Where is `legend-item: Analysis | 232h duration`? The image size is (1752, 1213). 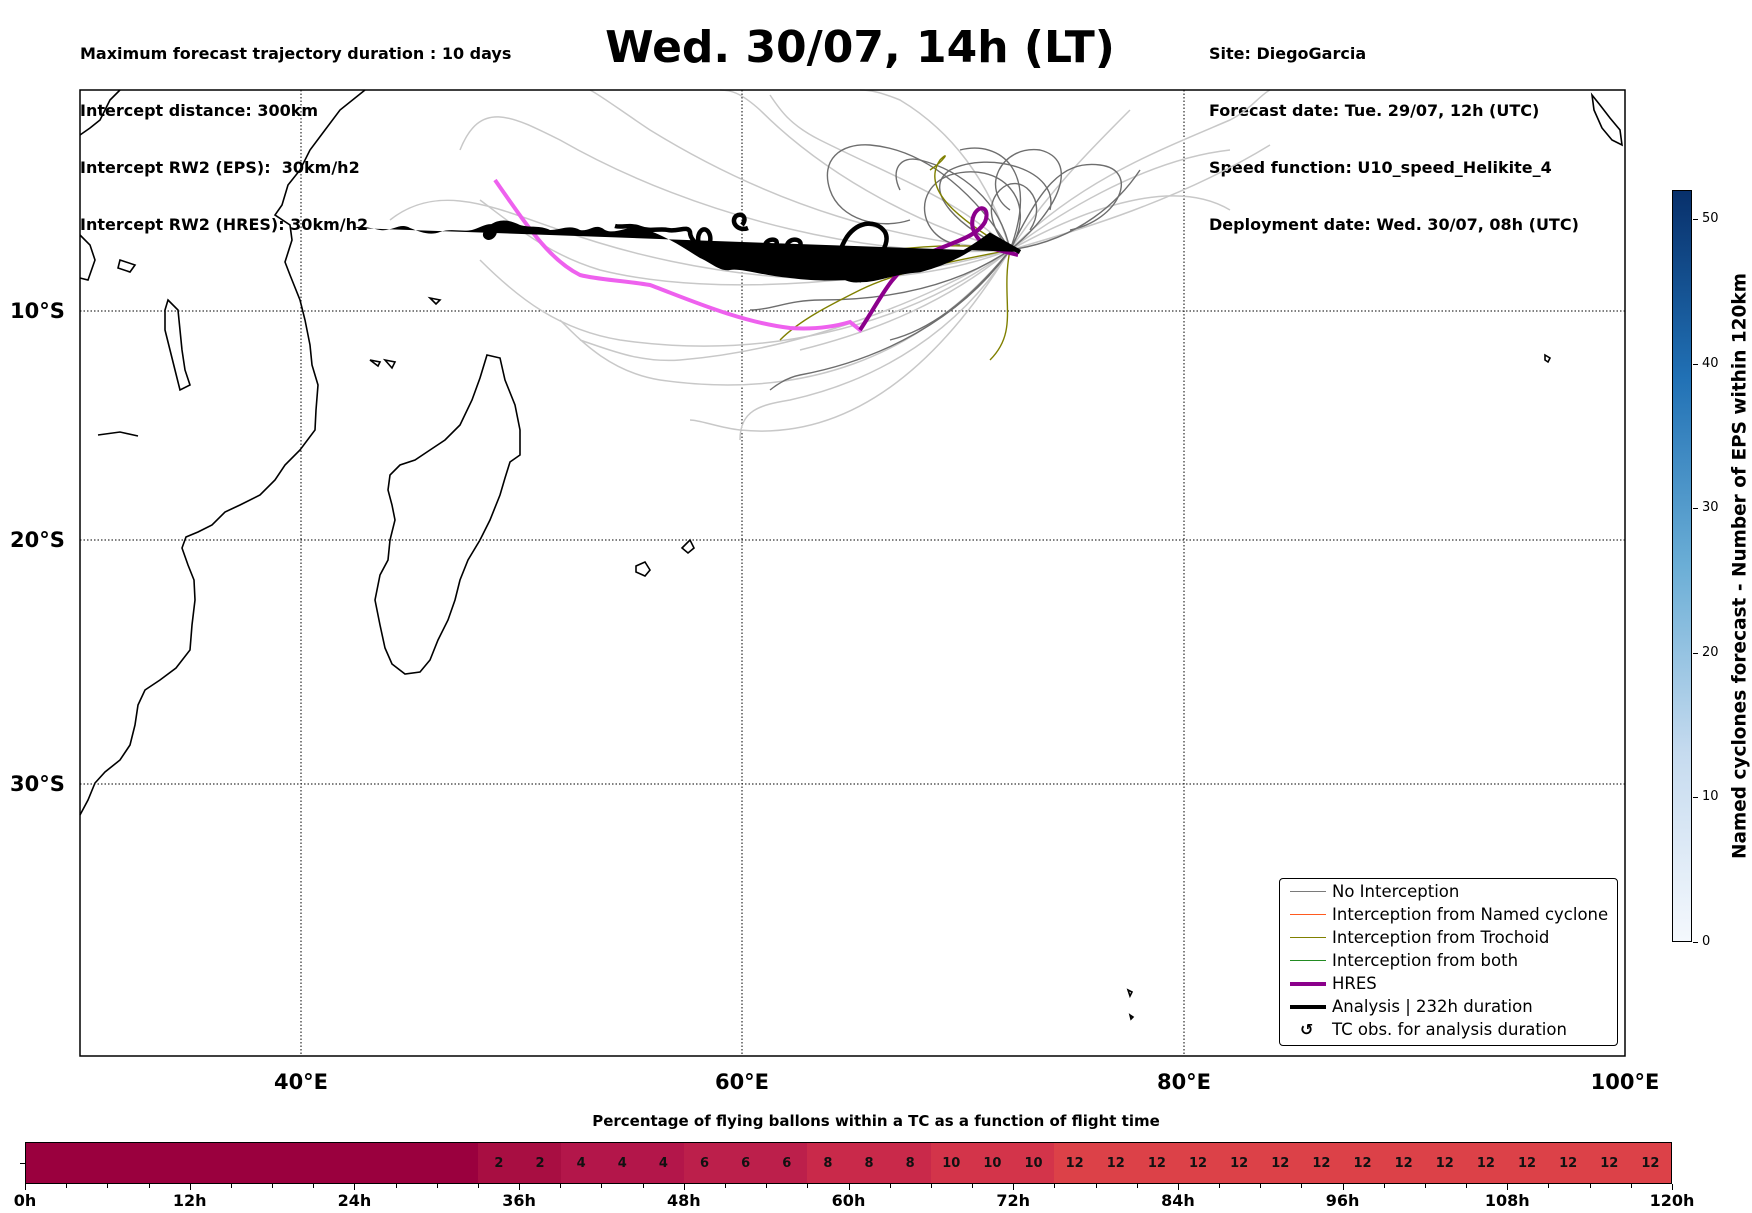
legend-item: Analysis | 232h duration is located at coordinates (1448, 1007).